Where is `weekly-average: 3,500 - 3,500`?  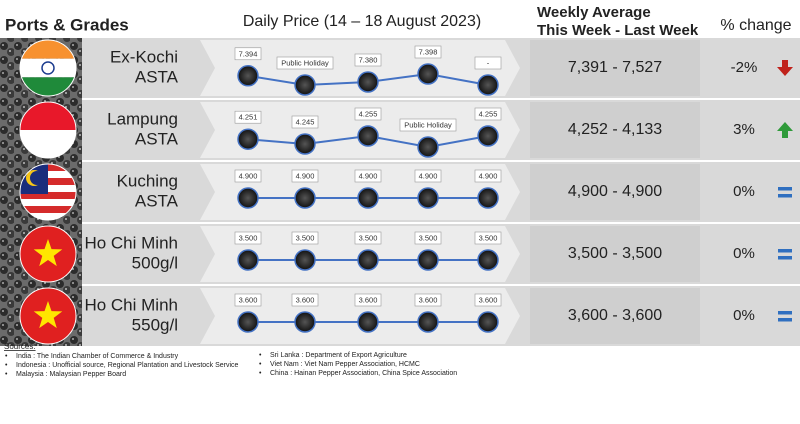
weekly-average: 3,500 - 3,500 is located at coordinates (615, 253).